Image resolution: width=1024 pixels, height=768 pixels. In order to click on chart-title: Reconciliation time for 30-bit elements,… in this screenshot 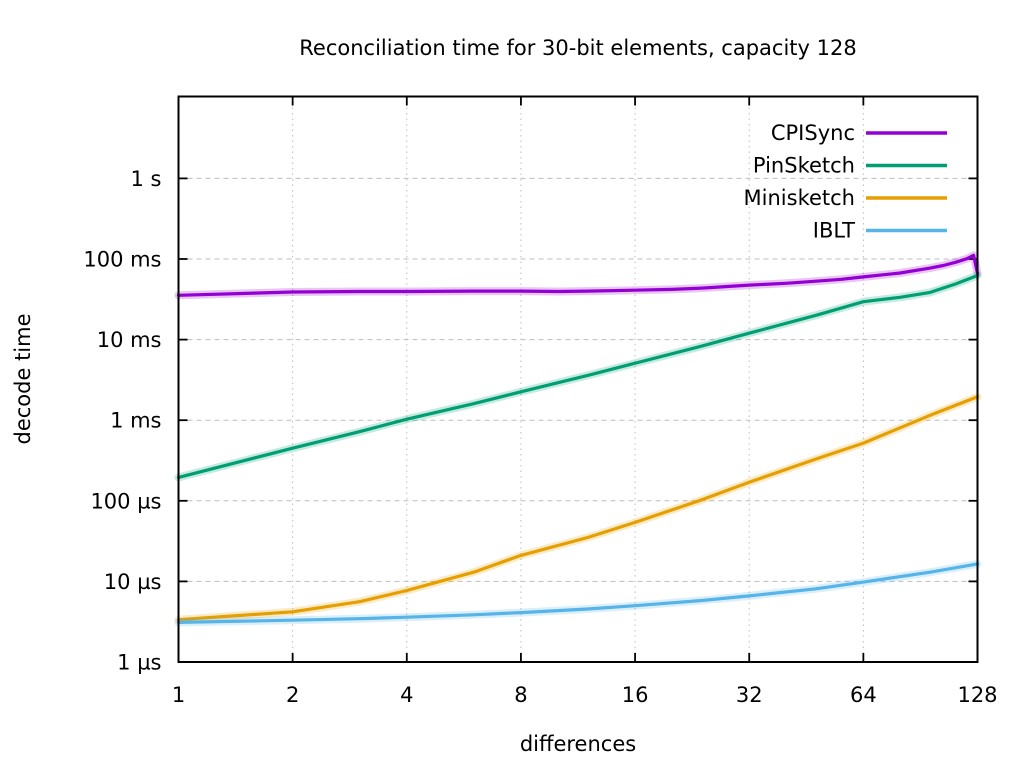, I will do `click(577, 48)`.